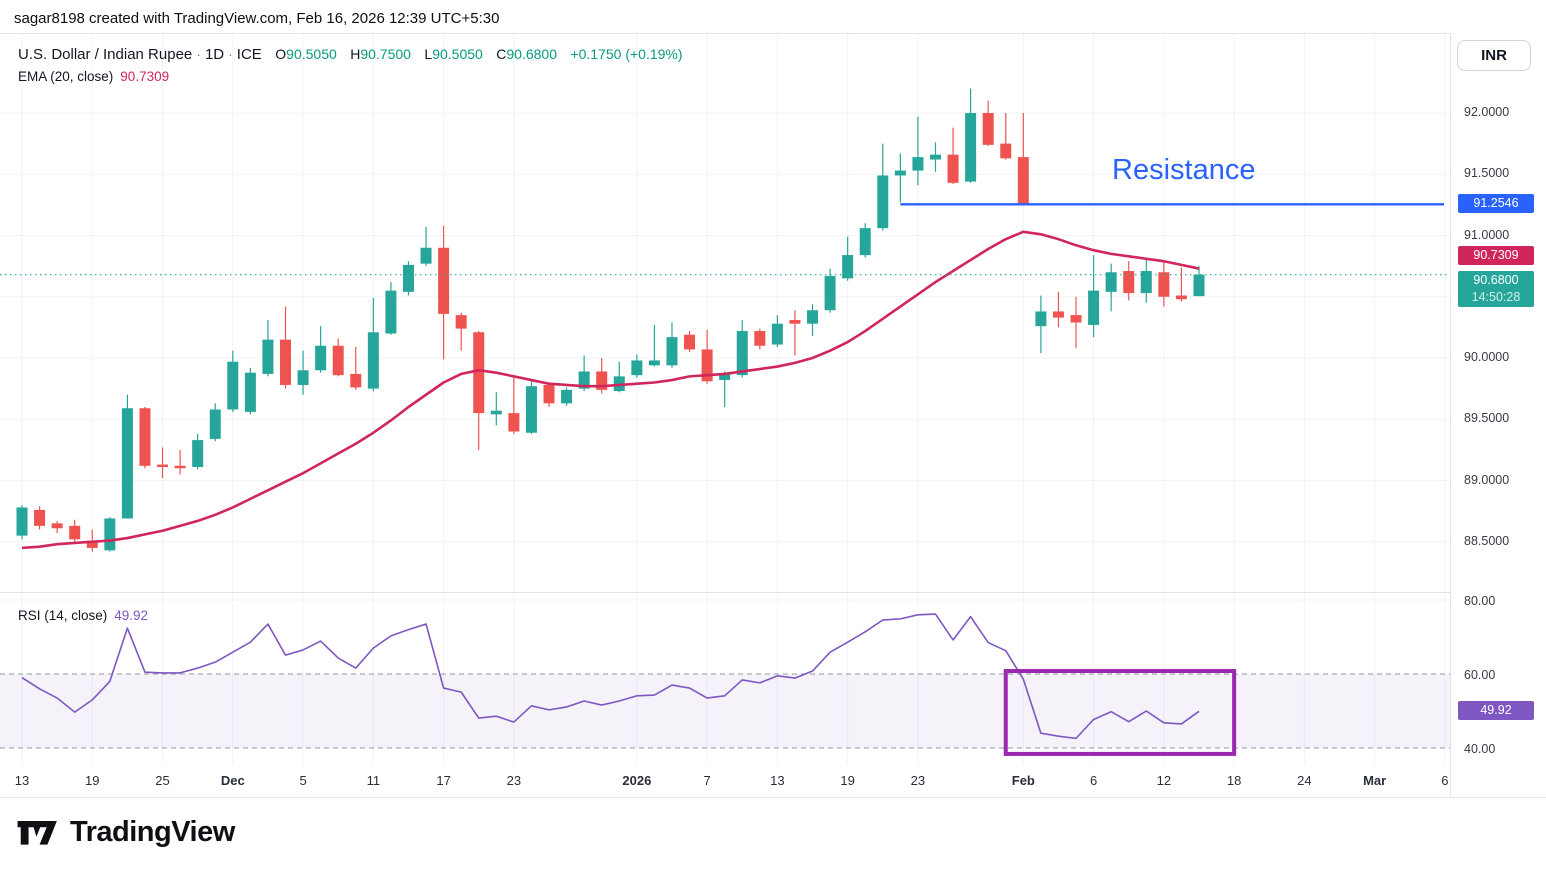 Image resolution: width=1546 pixels, height=873 pixels. I want to click on ema-indicator-label: EMA (20, close), so click(66, 76).